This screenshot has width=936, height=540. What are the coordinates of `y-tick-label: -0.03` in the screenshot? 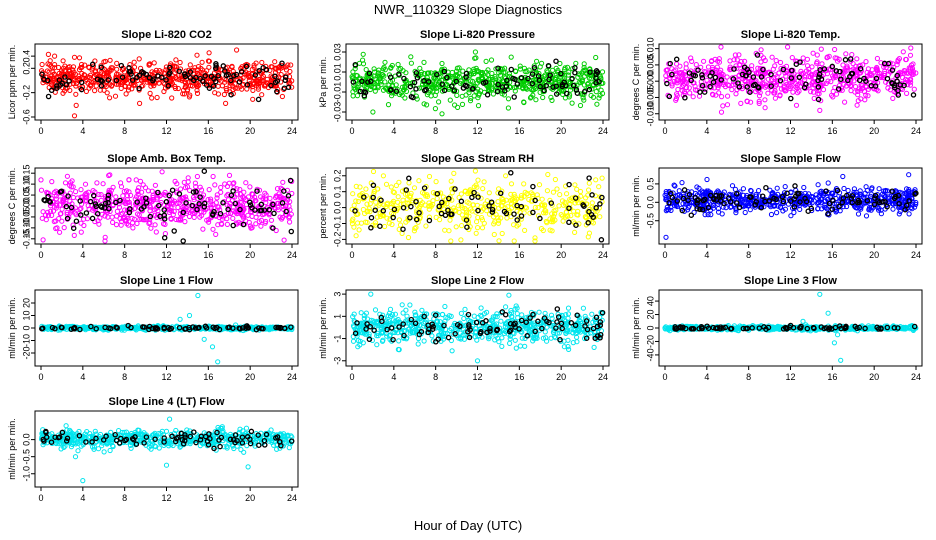 It's located at (337, 112).